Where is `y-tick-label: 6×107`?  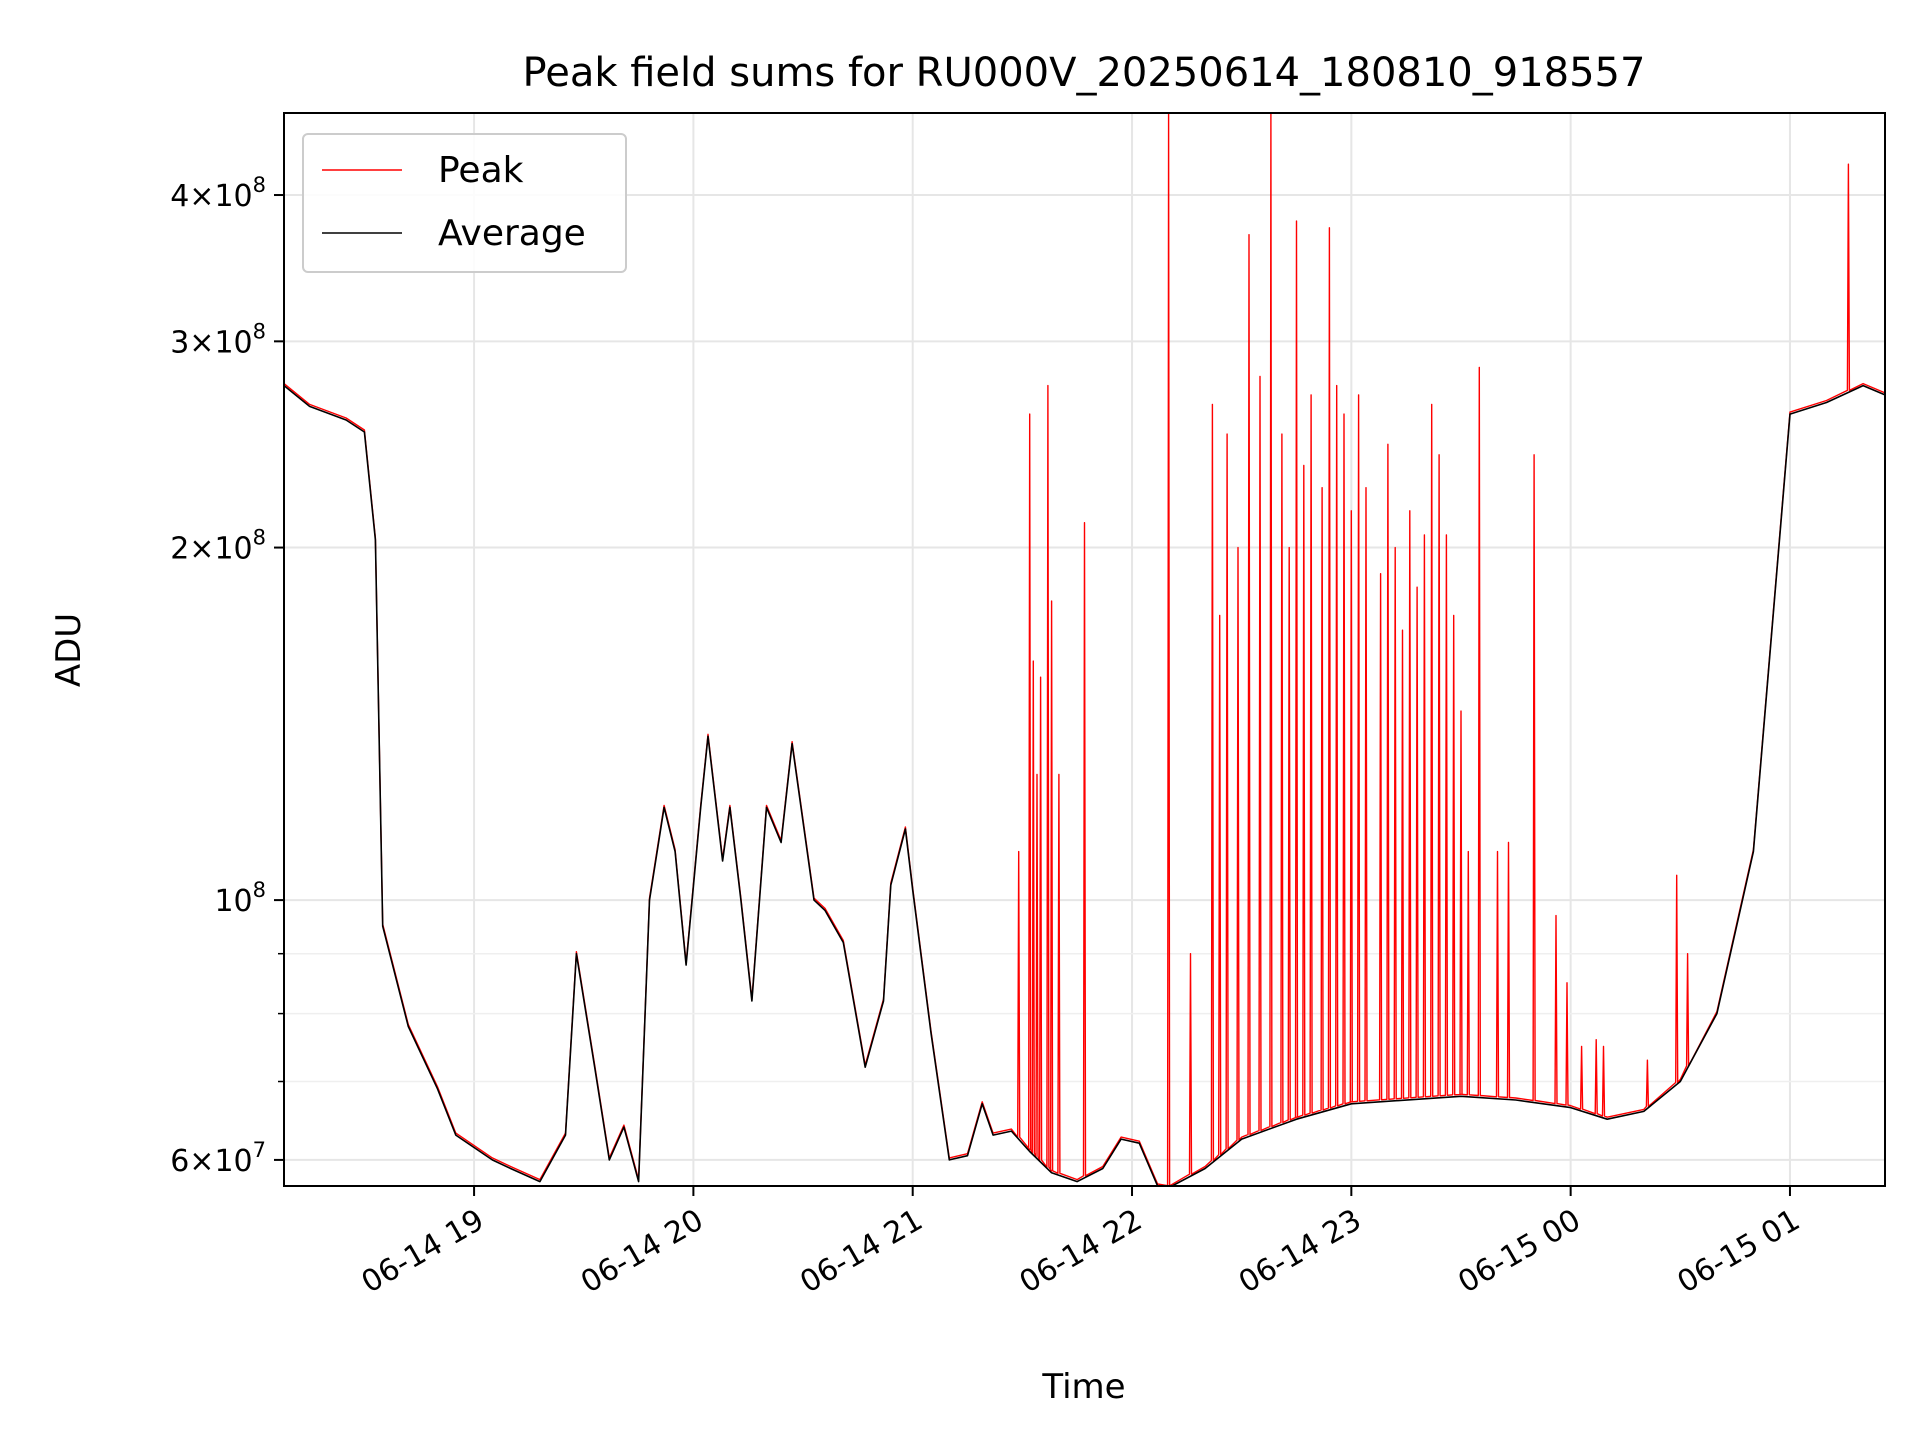 y-tick-label: 6×107 is located at coordinates (218, 1158).